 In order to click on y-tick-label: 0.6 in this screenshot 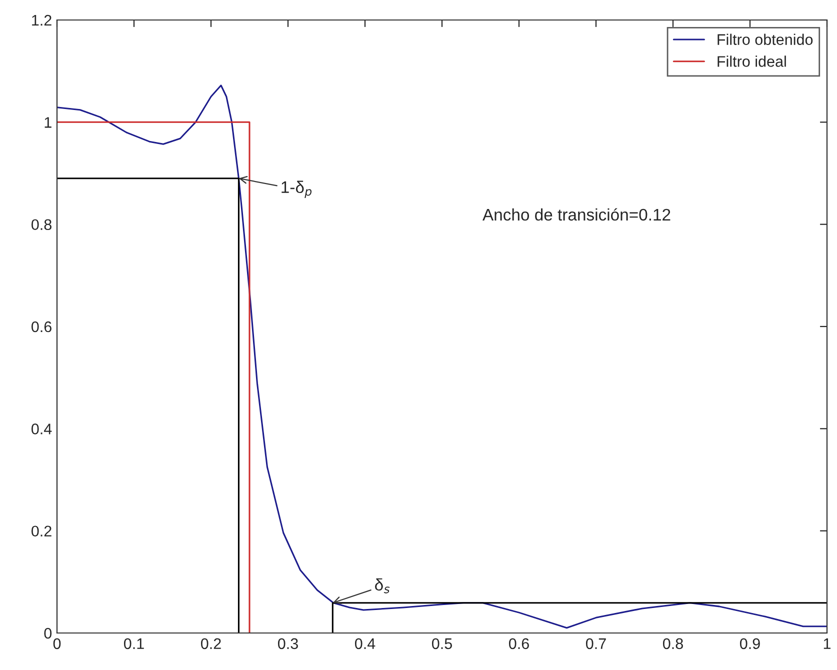, I will do `click(42, 326)`.